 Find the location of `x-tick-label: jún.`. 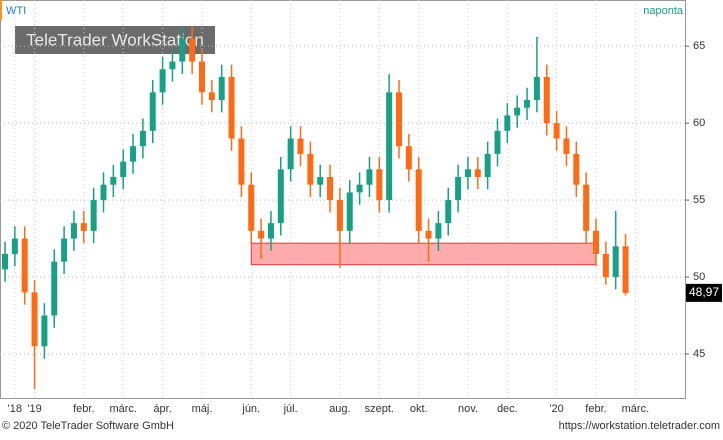

x-tick-label: jún. is located at coordinates (250, 409).